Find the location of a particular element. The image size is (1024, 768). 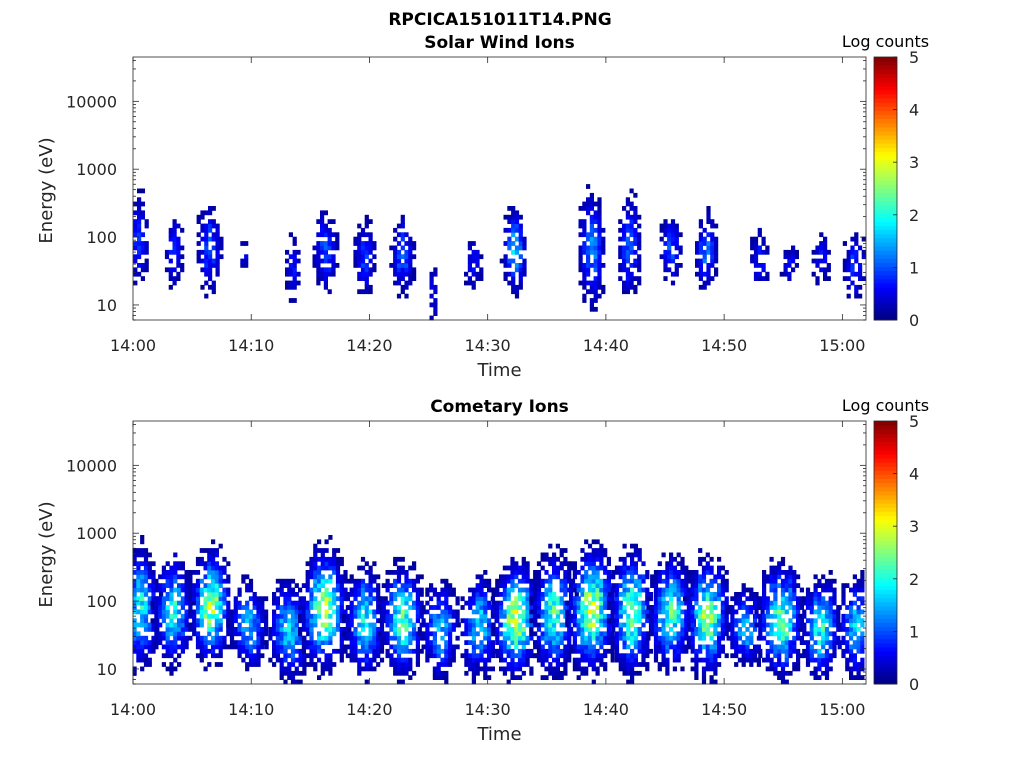

x-tick-label: 14:50 is located at coordinates (724, 345).